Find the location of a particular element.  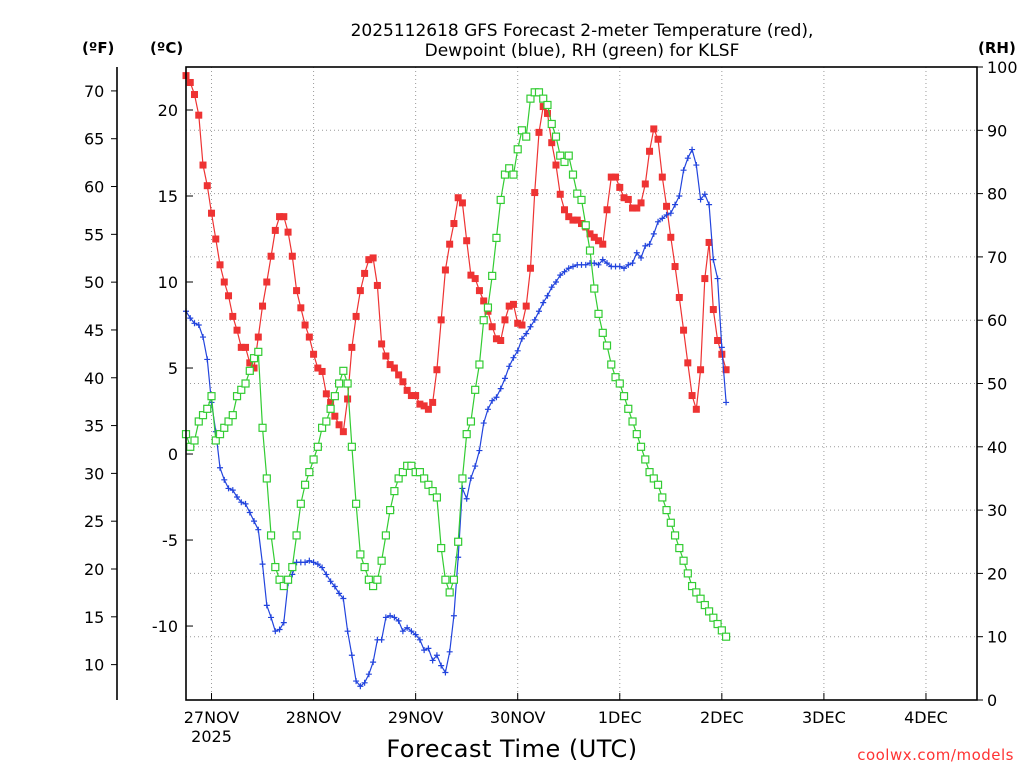

fahrenheit-tick-label: 35 is located at coordinates (94, 426).